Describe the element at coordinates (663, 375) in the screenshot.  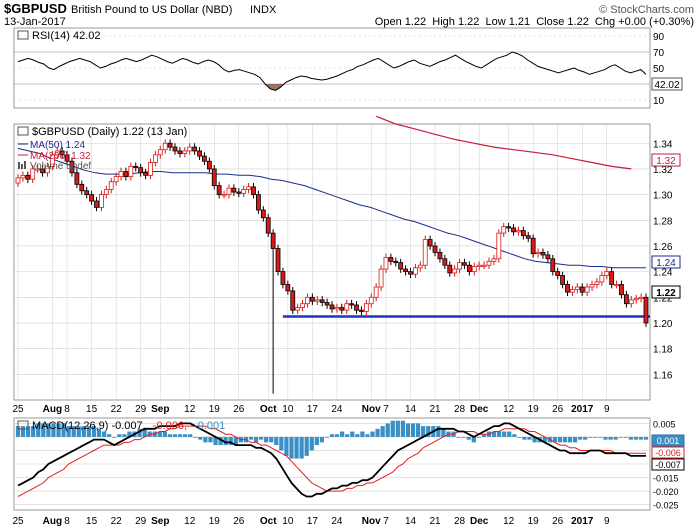
I see `price-tick-label: 1.16` at that location.